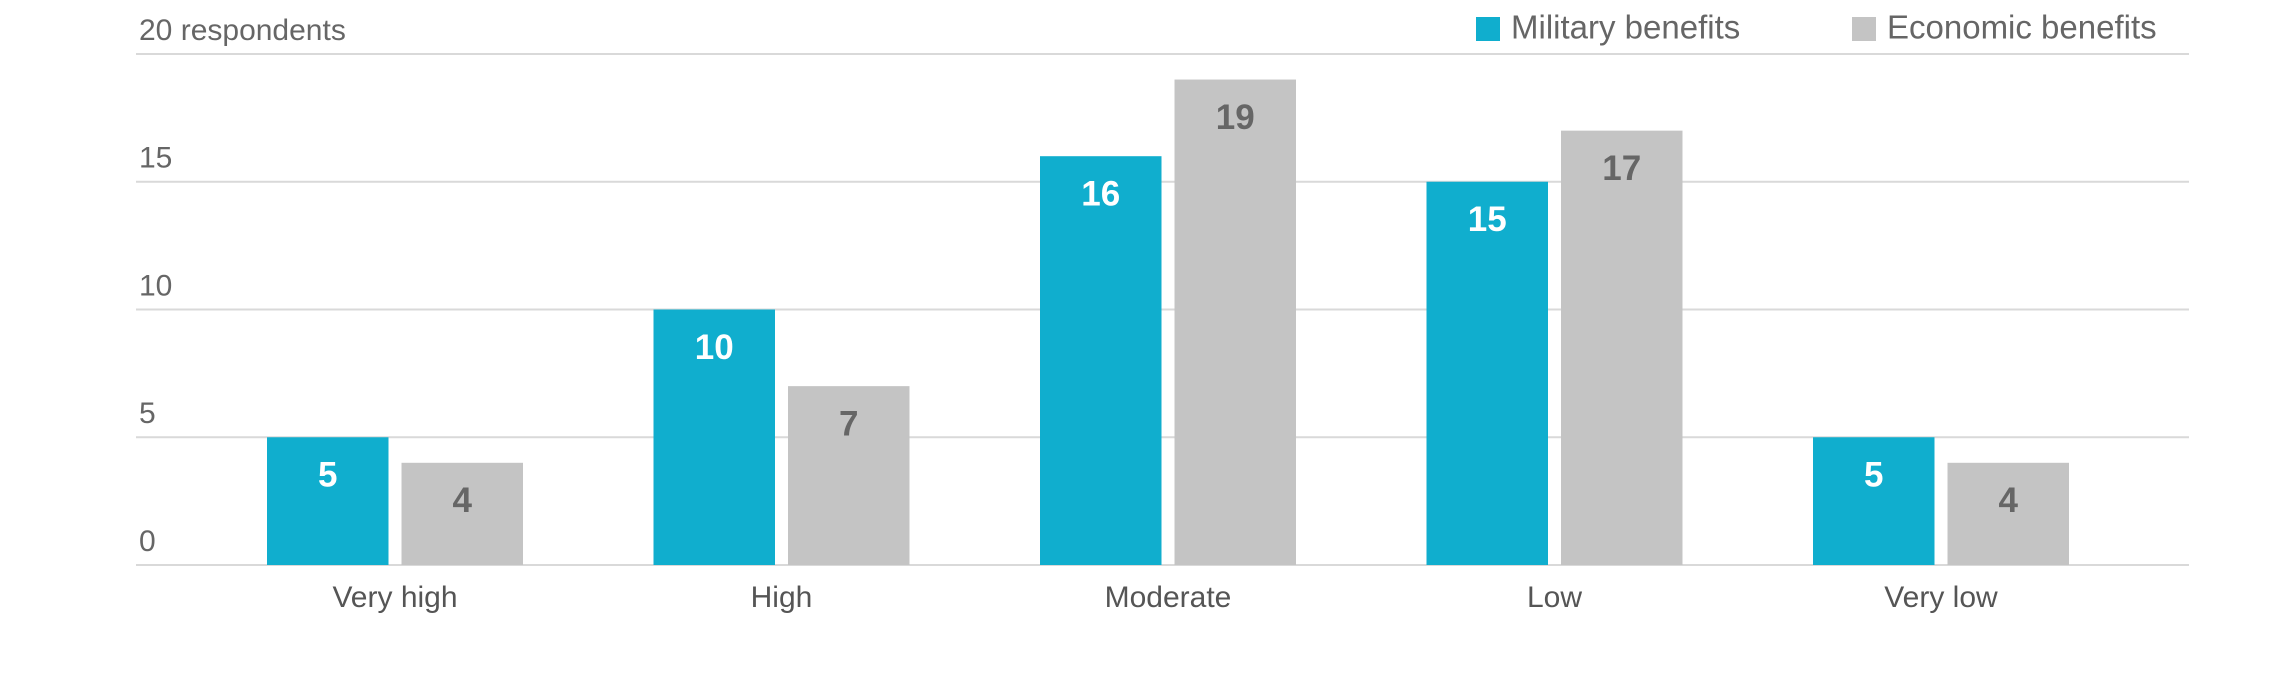 This screenshot has width=2284, height=674. What do you see at coordinates (394, 597) in the screenshot?
I see `x-tick-label: Very high` at bounding box center [394, 597].